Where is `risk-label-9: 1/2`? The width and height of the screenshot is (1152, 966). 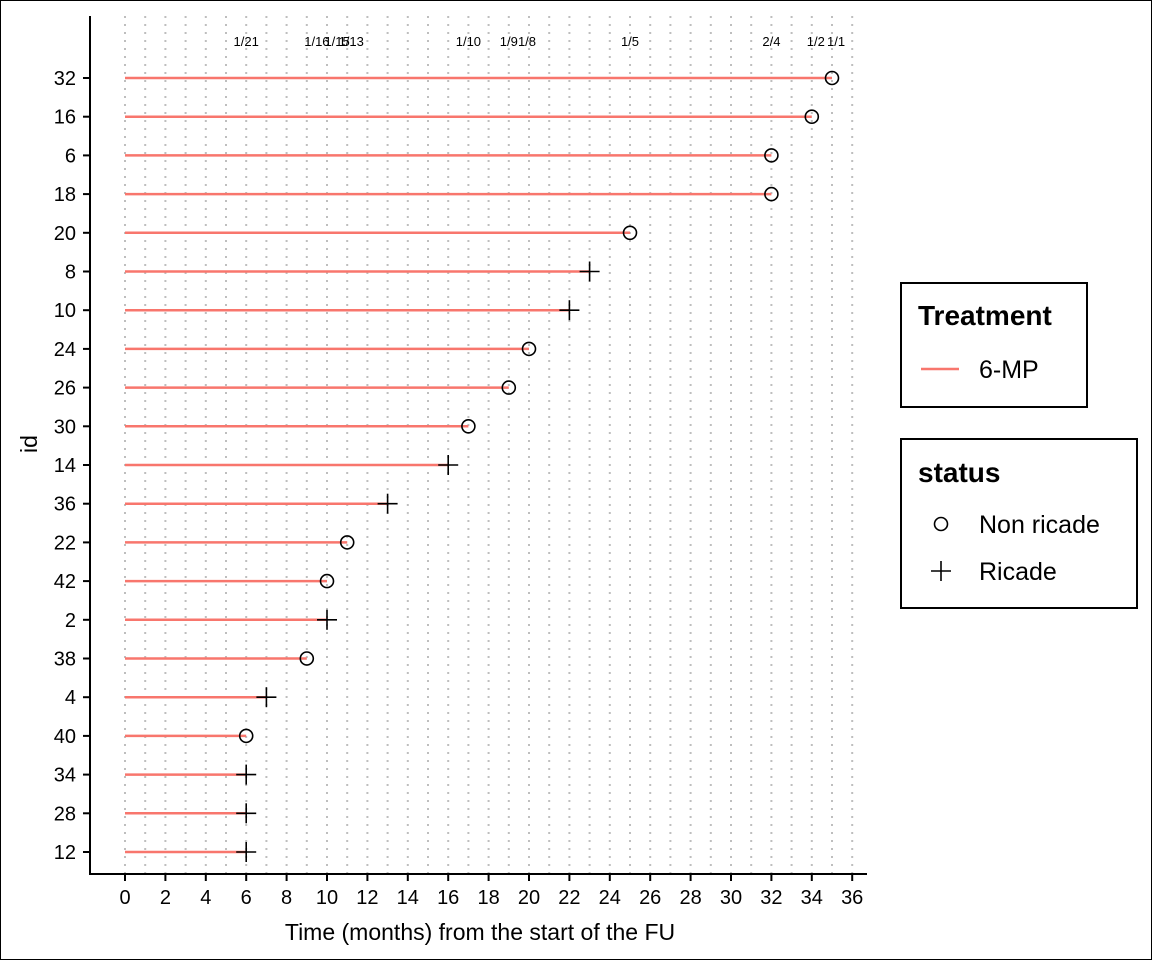 risk-label-9: 1/2 is located at coordinates (816, 41).